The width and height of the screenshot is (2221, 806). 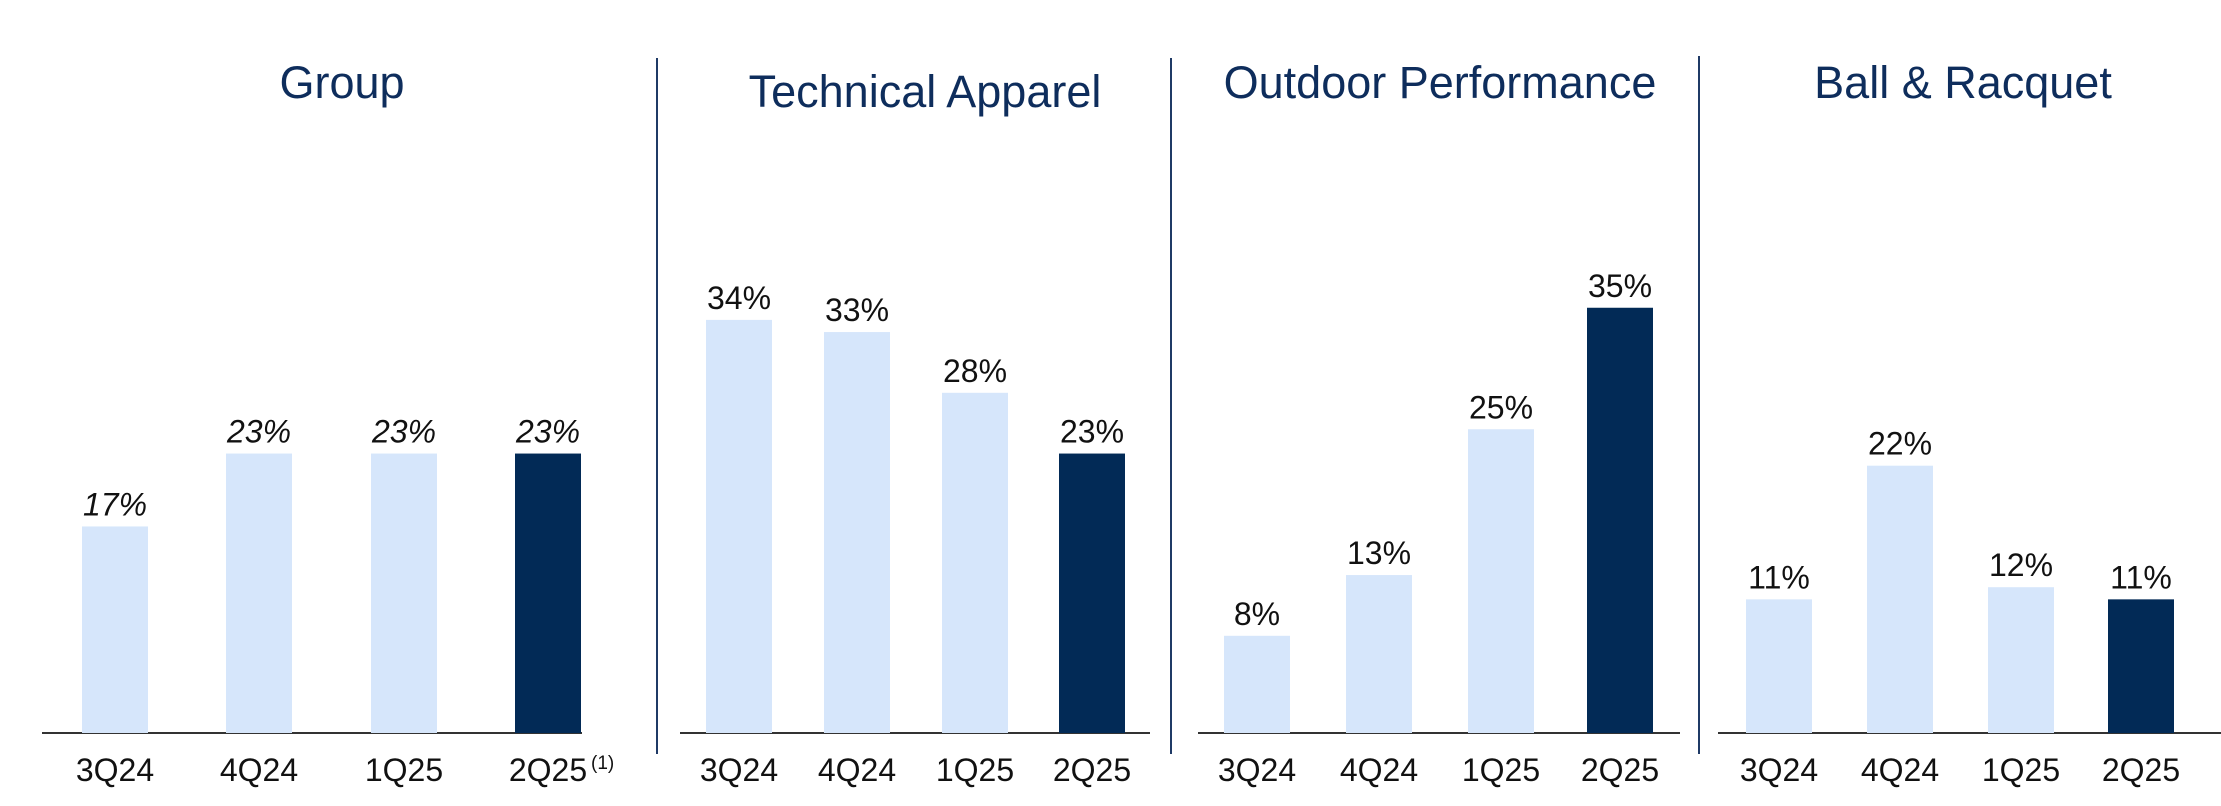 What do you see at coordinates (1257, 614) in the screenshot?
I see `data-label: 8%` at bounding box center [1257, 614].